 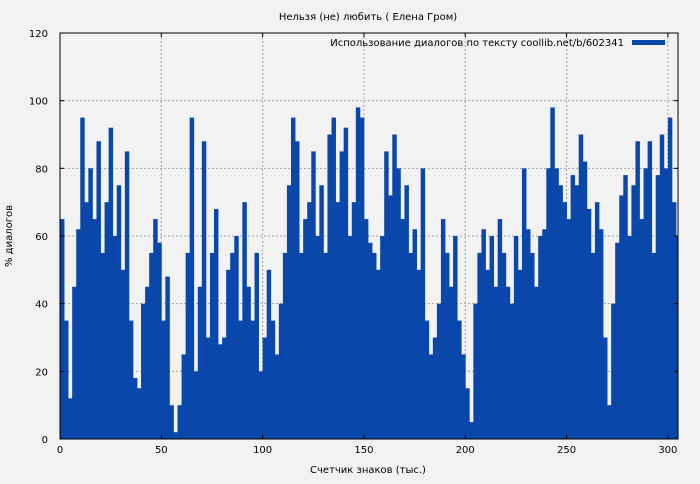 What do you see at coordinates (566, 450) in the screenshot?
I see `x-tick-label: 250` at bounding box center [566, 450].